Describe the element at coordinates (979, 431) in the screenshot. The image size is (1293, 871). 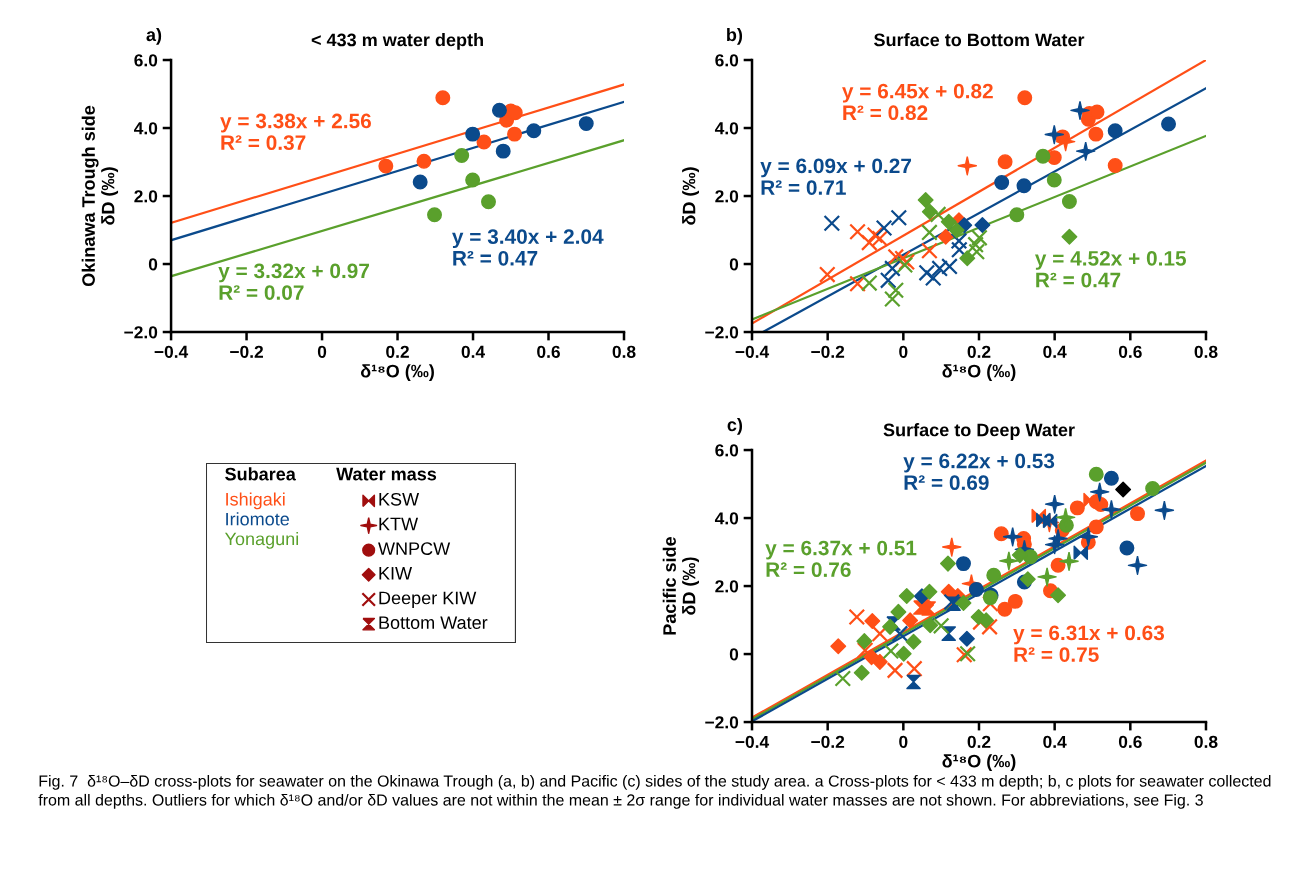
I see `chart-title: Surface to Deep Water` at that location.